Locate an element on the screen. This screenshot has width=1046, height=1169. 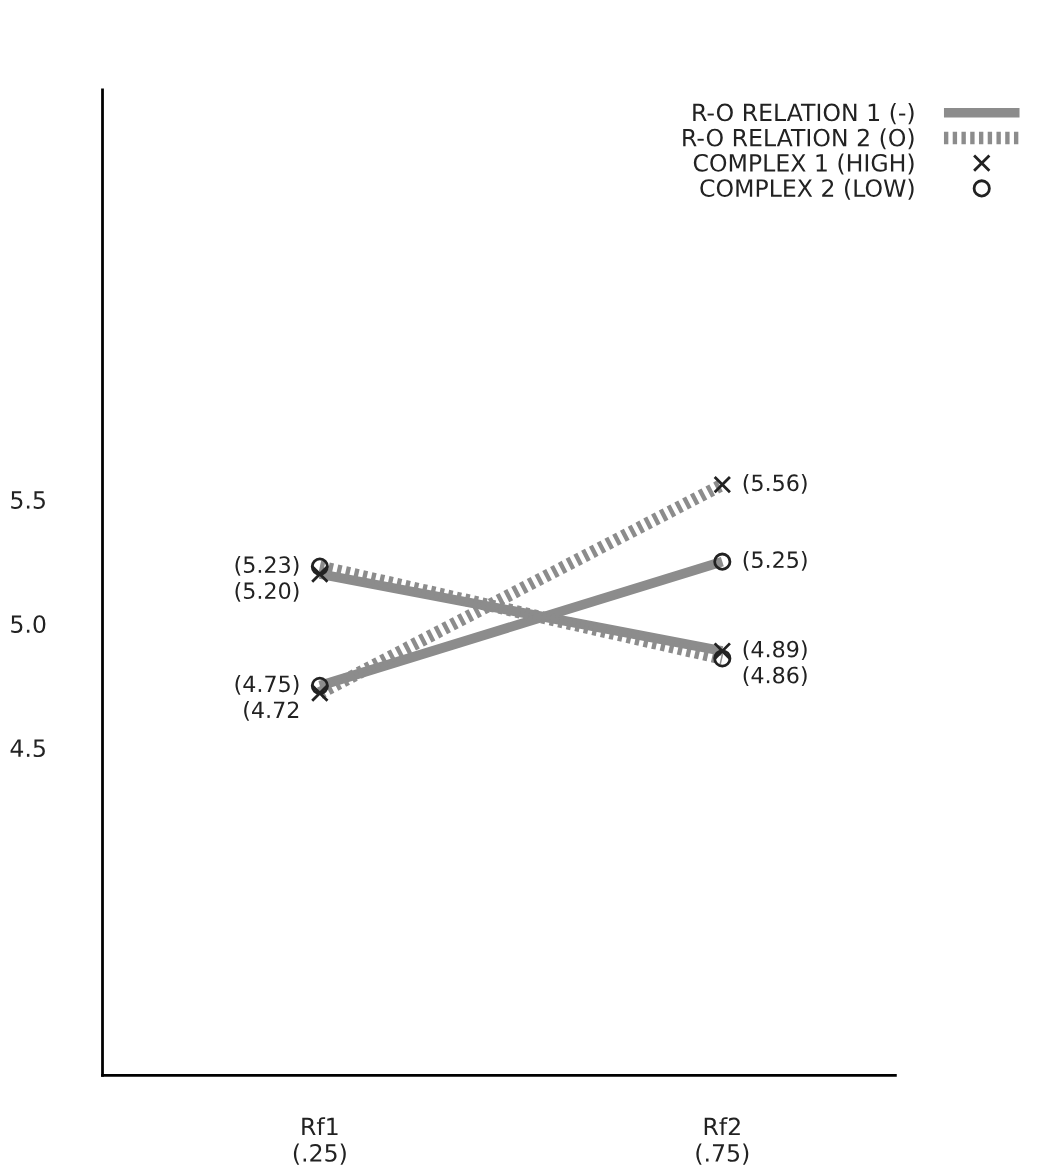
data-label: (4.75) is located at coordinates (267, 685).